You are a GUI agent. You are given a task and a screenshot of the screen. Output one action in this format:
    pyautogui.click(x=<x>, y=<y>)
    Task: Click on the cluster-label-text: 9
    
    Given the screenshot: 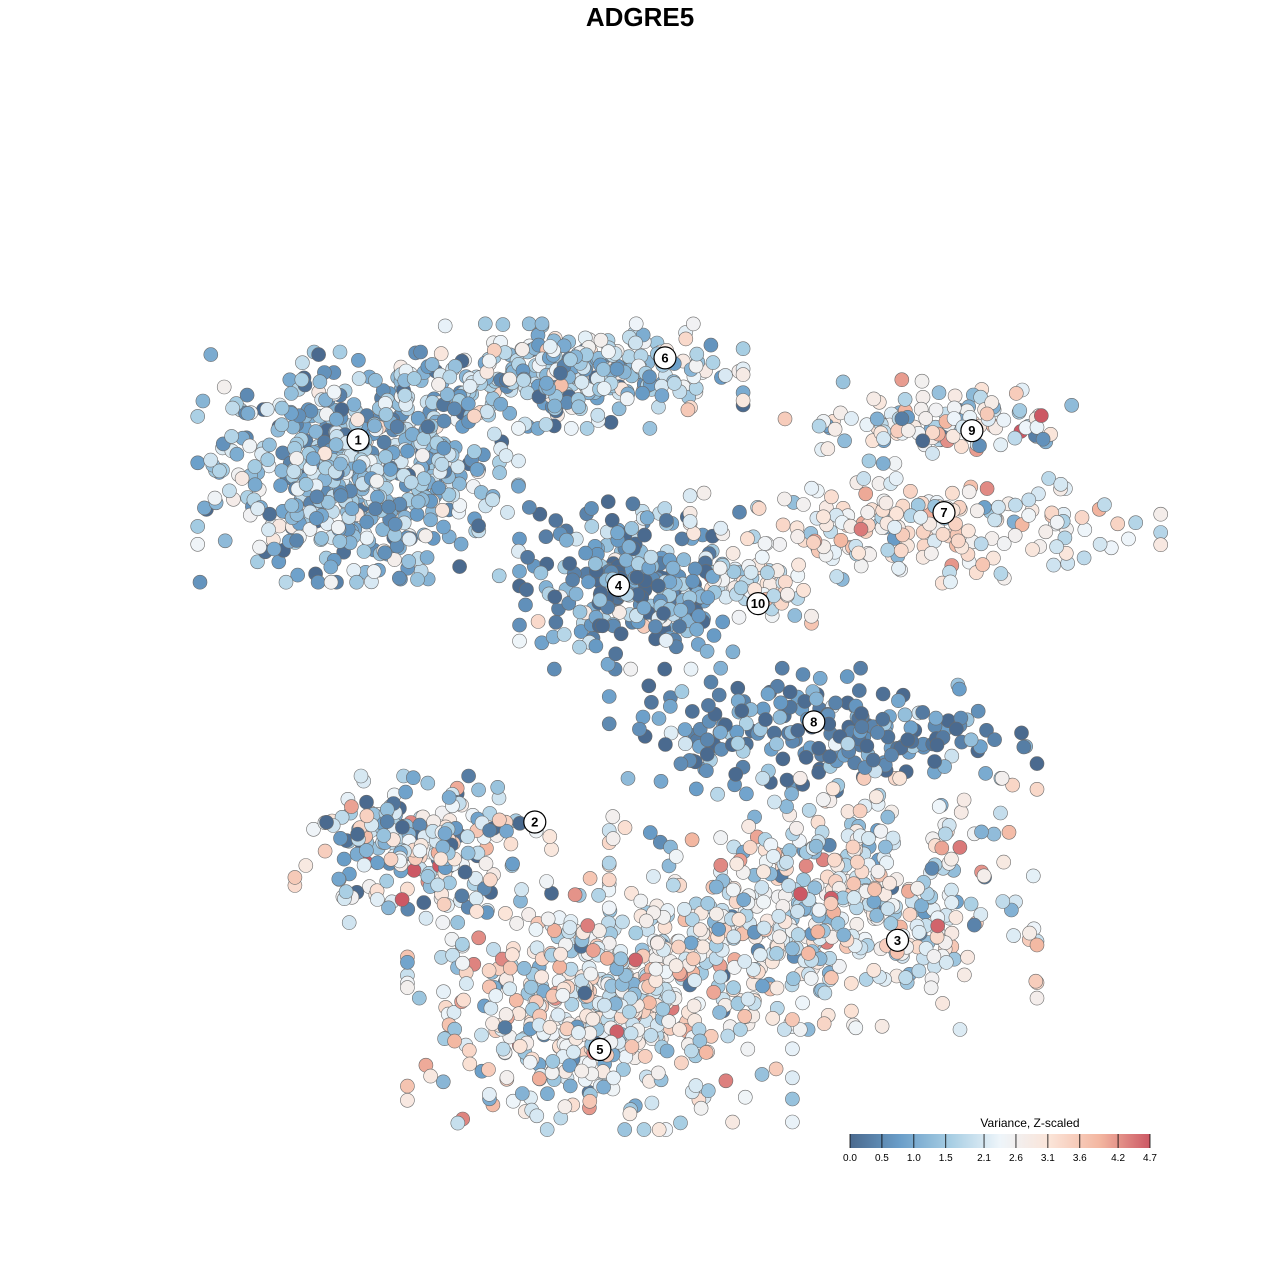 What is the action you would take?
    pyautogui.click(x=971, y=430)
    